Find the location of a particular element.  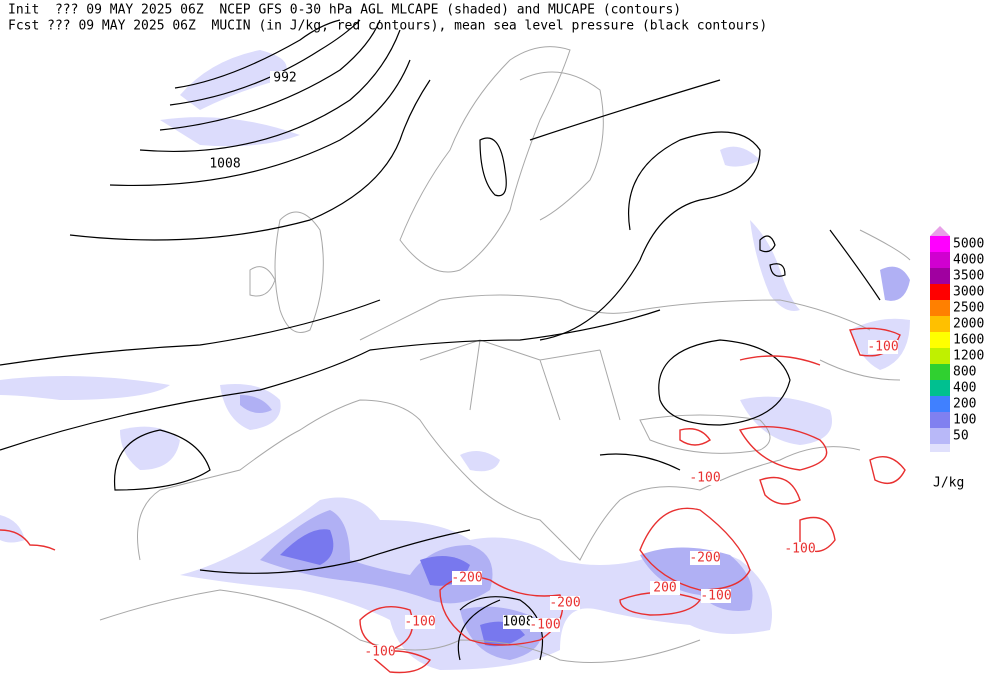

legend-label: 800 is located at coordinates (964, 372).